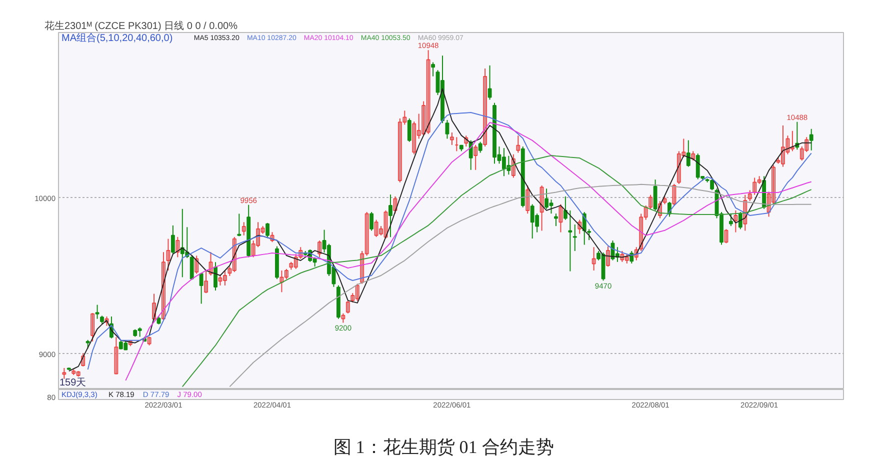 The width and height of the screenshot is (887, 460). I want to click on legend-title: MA组合(5,10,20,40,60,0), so click(117, 38).